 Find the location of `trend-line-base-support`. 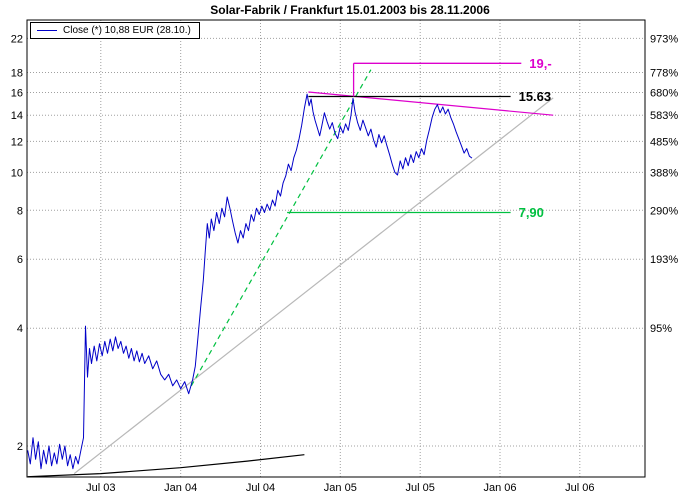

trend-line-base-support is located at coordinates (166, 466).